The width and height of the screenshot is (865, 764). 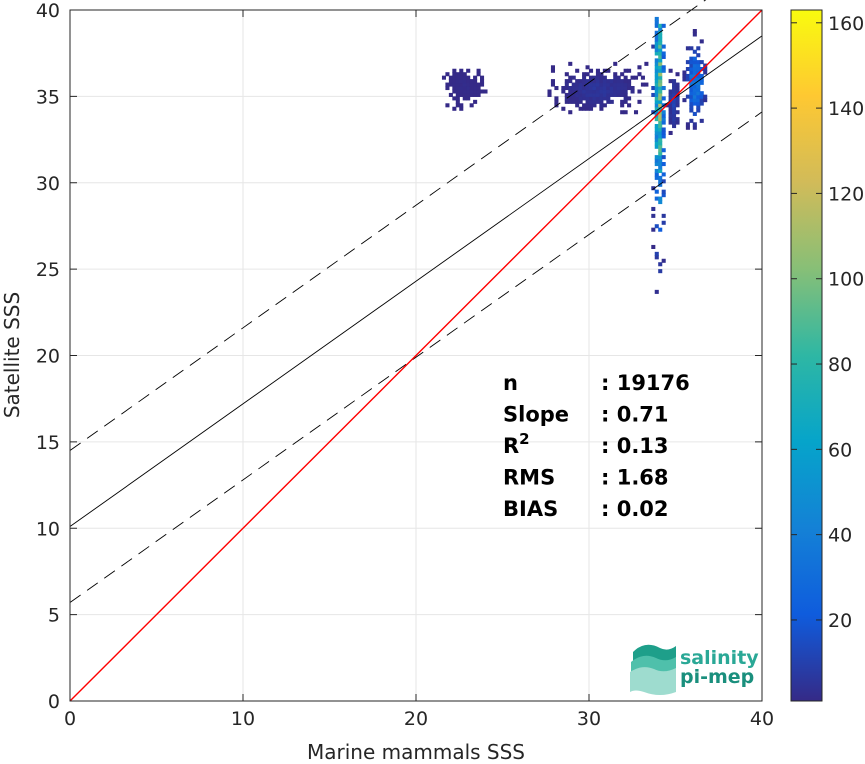 I want to click on y-tick-label-1: 5, so click(x=54, y=616).